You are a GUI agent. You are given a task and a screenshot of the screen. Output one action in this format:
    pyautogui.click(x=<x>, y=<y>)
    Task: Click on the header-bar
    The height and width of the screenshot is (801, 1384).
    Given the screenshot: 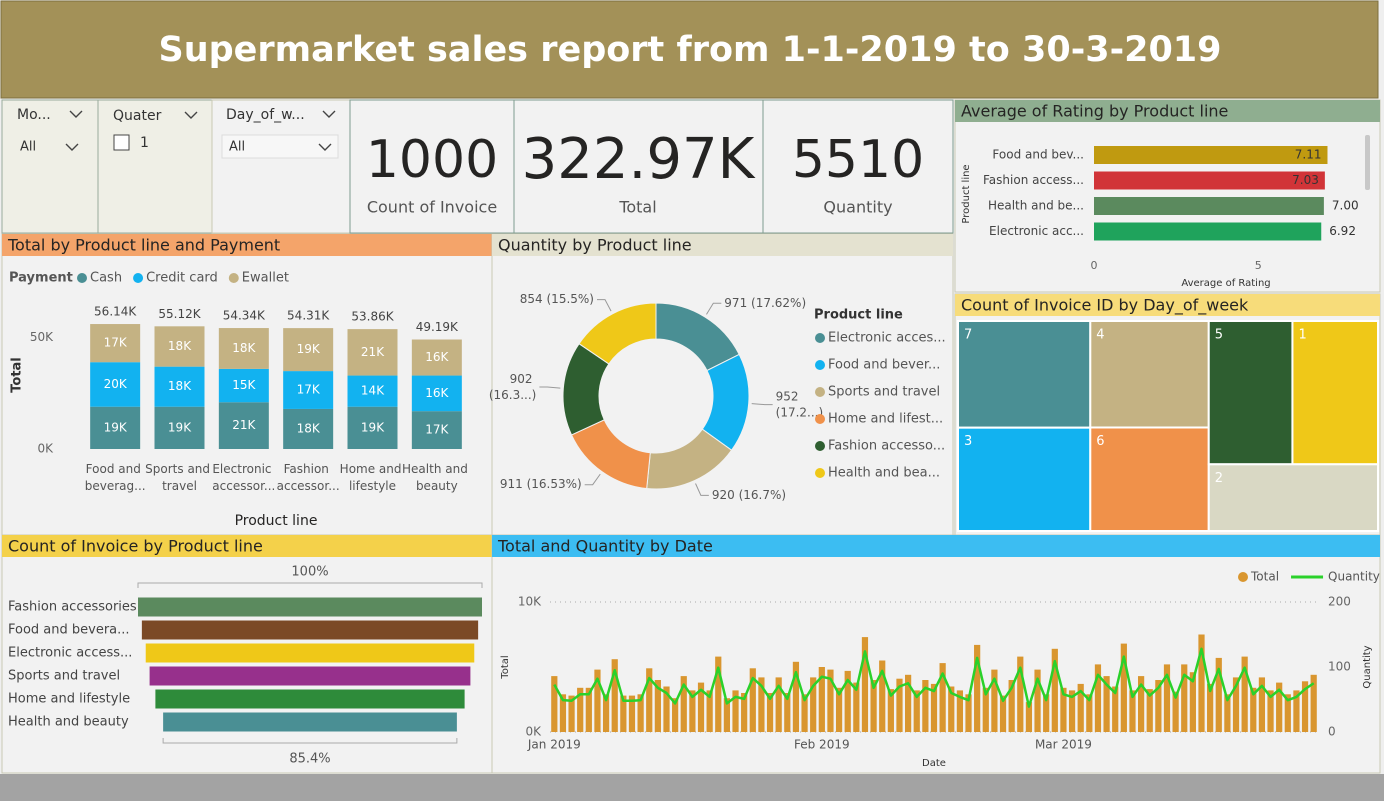 What is the action you would take?
    pyautogui.click(x=689, y=49)
    